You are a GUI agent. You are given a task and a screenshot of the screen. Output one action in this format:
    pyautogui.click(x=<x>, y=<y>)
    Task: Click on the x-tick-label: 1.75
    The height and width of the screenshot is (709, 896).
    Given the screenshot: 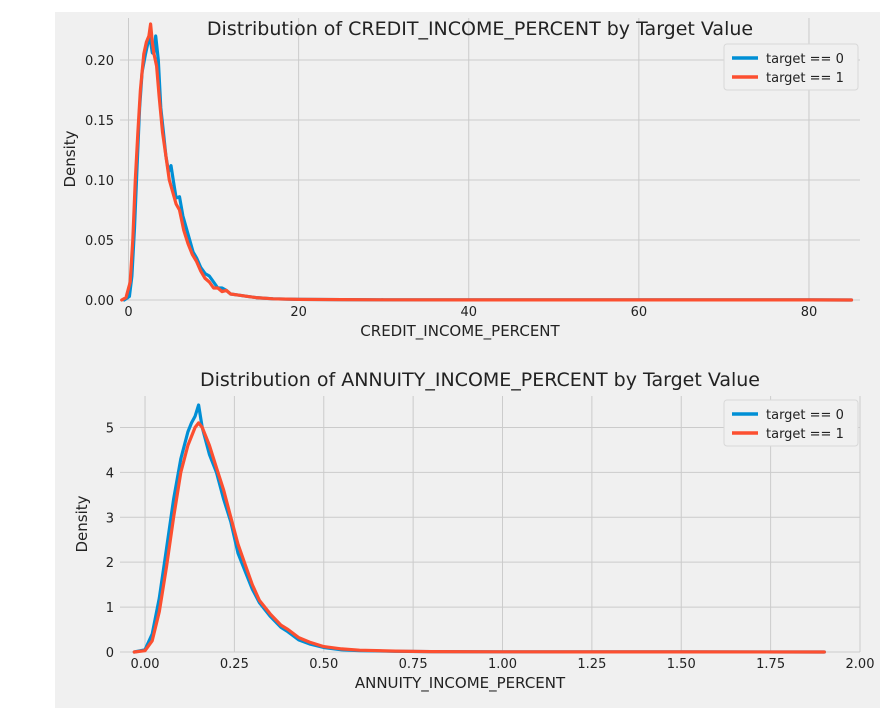 What is the action you would take?
    pyautogui.click(x=770, y=664)
    